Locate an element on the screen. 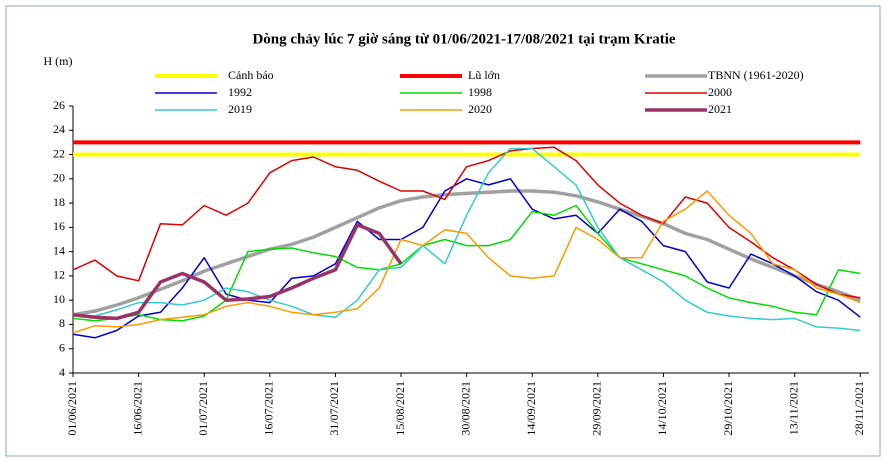 The height and width of the screenshot is (462, 886). x-tick-label: 01/06/2021 is located at coordinates (72, 408).